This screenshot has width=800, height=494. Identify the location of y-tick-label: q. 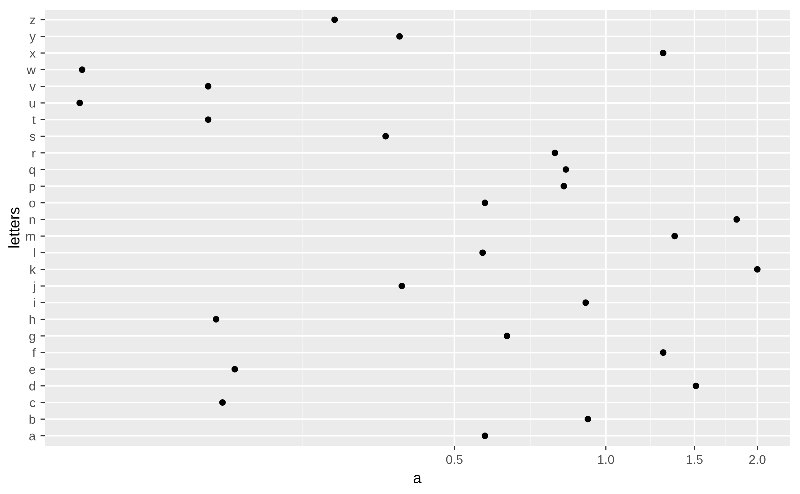
(33, 172).